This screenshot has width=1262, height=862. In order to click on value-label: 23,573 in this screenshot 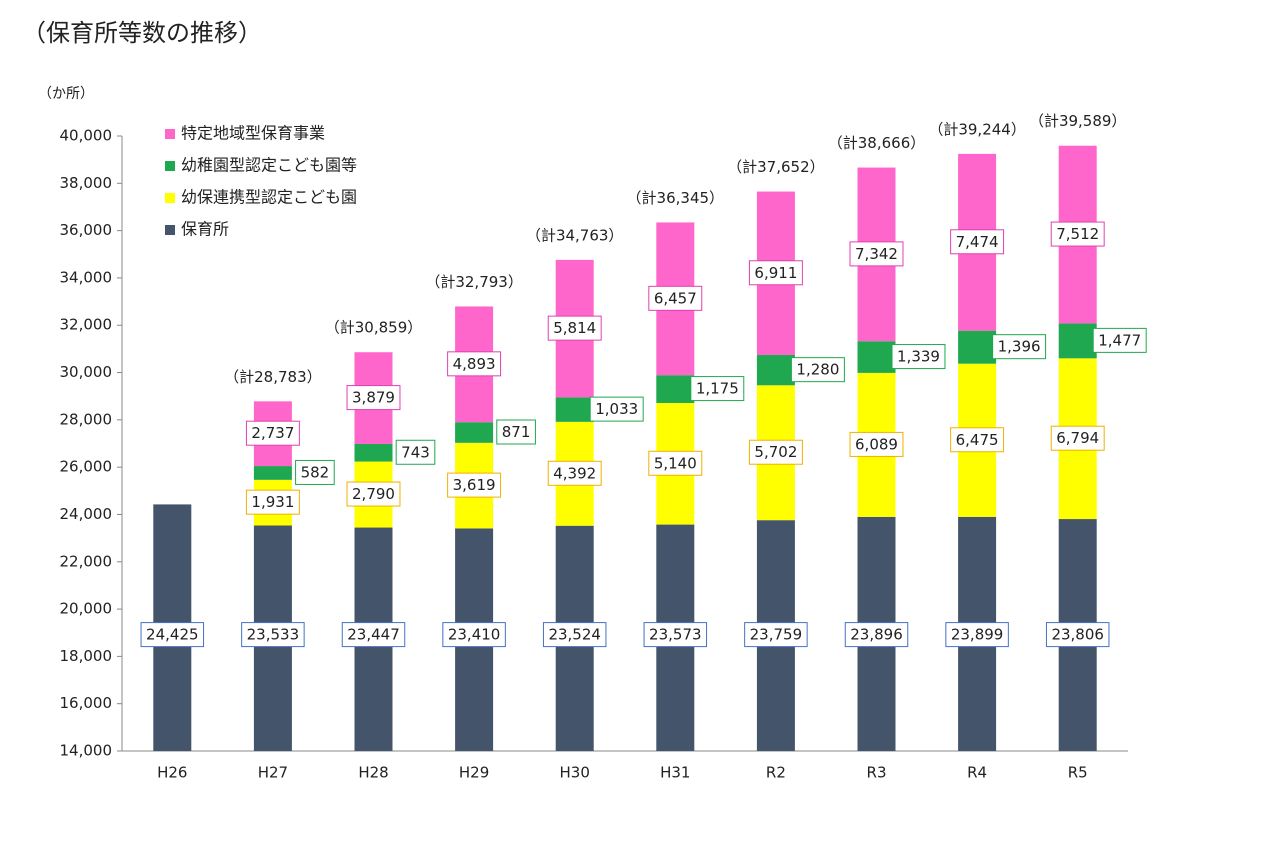, I will do `click(675, 635)`.